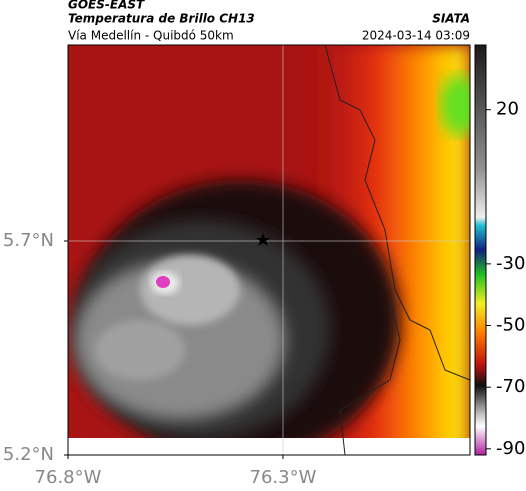 The height and width of the screenshot is (491, 526). I want to click on y-tick-label: 5.7°N, so click(28, 240).